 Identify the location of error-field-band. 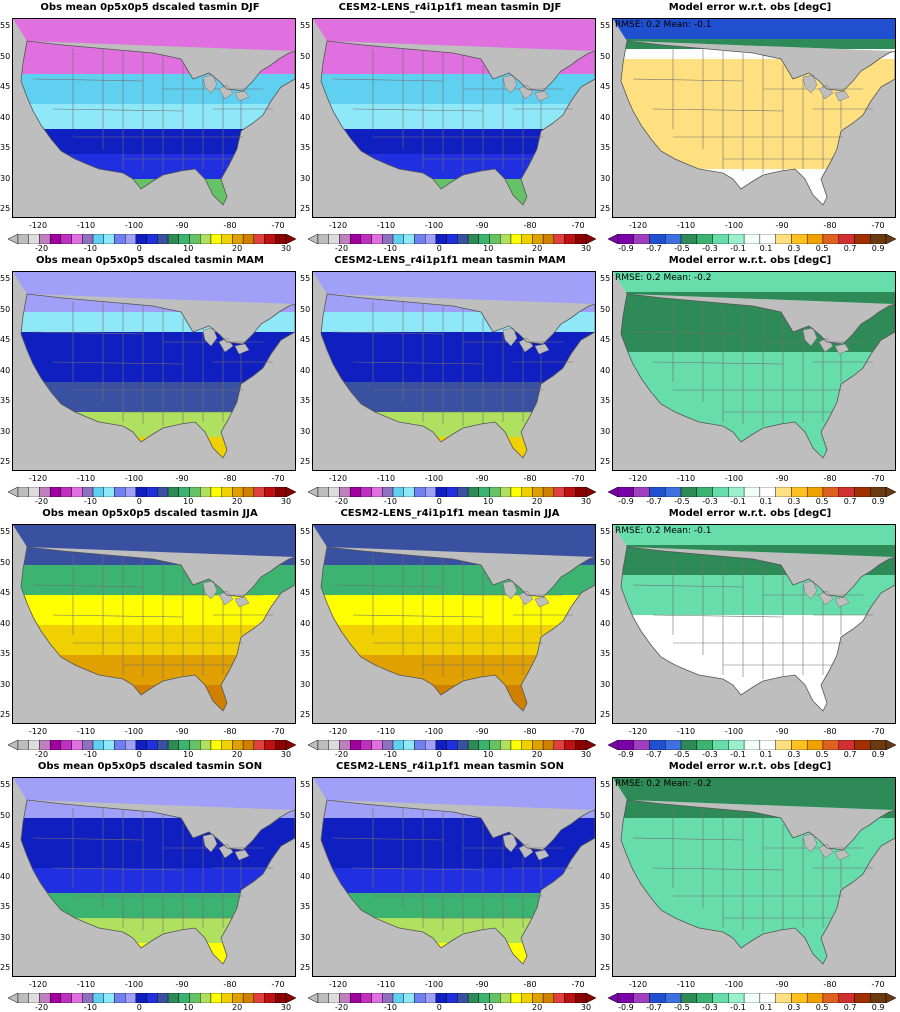
(754, 29).